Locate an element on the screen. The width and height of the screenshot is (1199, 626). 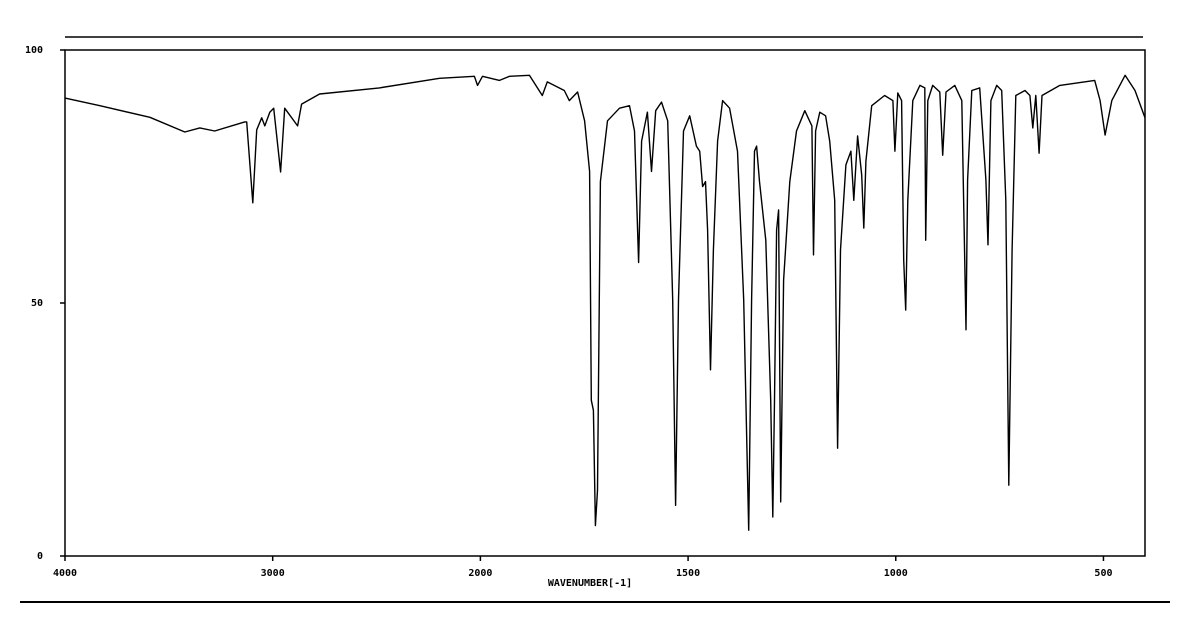
x-axis-label: WAVENUMBER[-1] is located at coordinates (590, 583).